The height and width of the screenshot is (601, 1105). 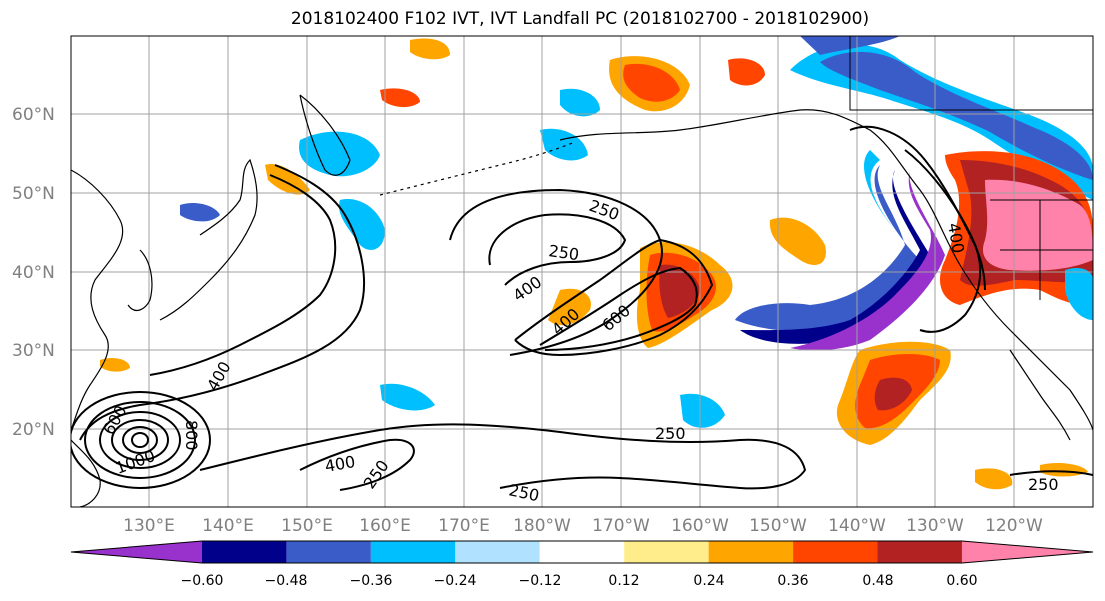 I want to click on lat-label: 30°N, so click(x=33, y=351).